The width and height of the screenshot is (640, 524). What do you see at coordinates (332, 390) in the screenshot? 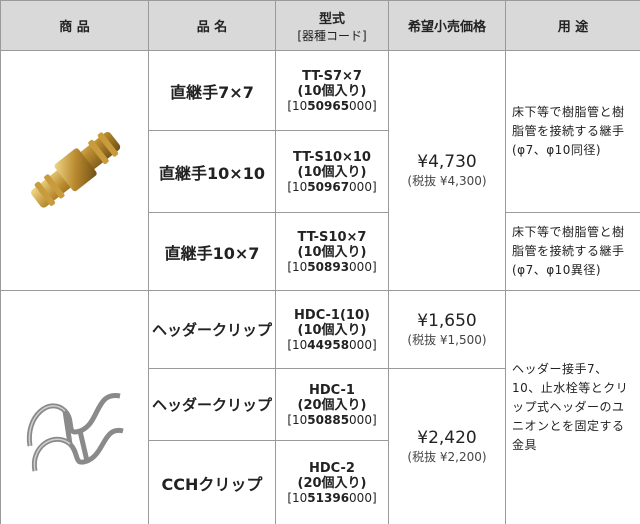
I see `model: HDC-1` at bounding box center [332, 390].